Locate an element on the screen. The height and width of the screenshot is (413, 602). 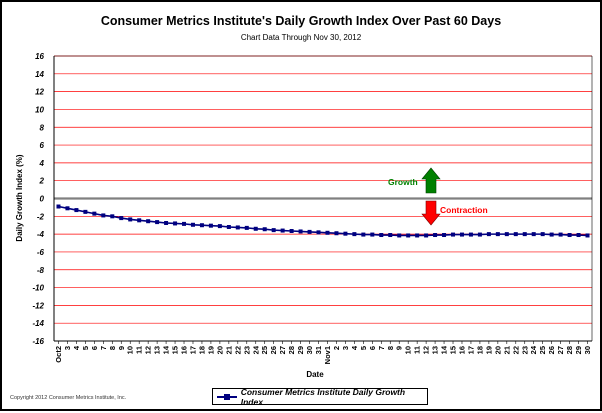
y-tick-label: -14 is located at coordinates (38, 323).